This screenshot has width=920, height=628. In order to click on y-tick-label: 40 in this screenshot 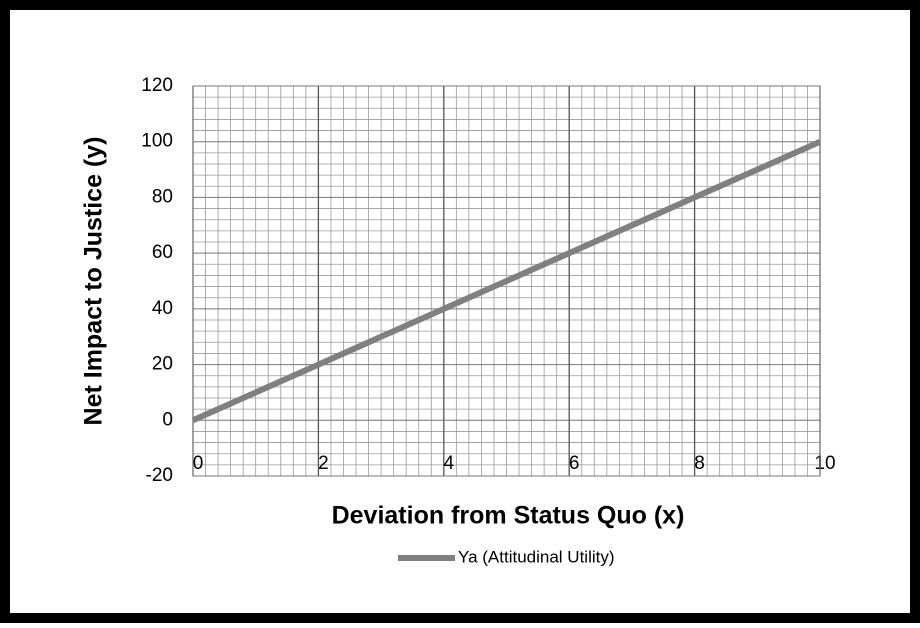, I will do `click(162, 308)`.